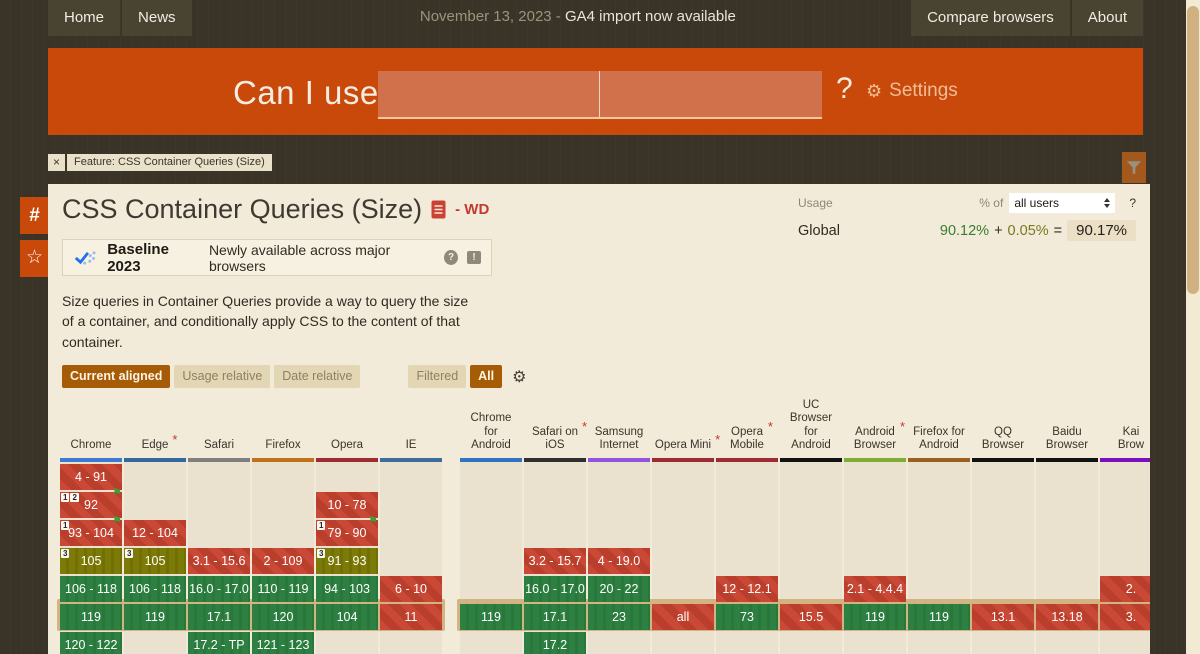  I want to click on nav-about-button: About, so click(1107, 18).